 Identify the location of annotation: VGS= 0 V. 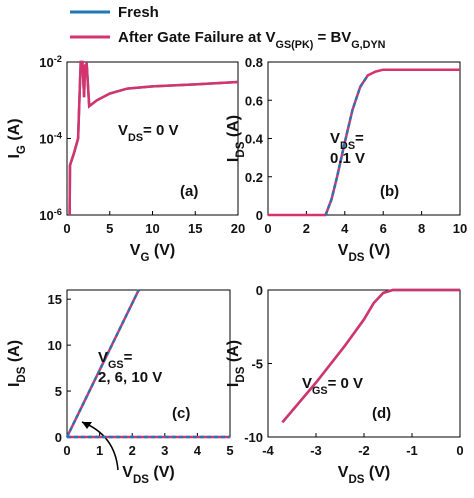
(332, 386).